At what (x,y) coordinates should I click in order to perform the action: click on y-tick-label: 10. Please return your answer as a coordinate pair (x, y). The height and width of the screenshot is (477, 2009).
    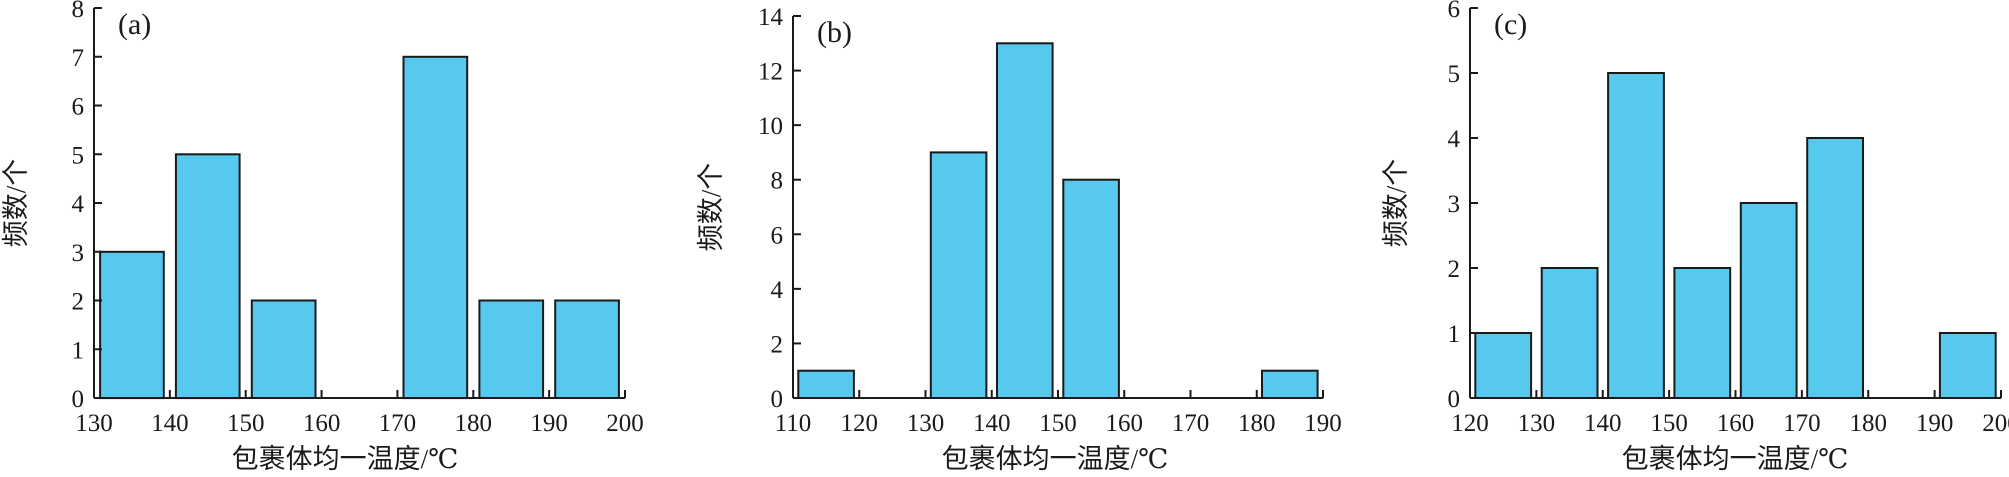
    Looking at the image, I should click on (770, 126).